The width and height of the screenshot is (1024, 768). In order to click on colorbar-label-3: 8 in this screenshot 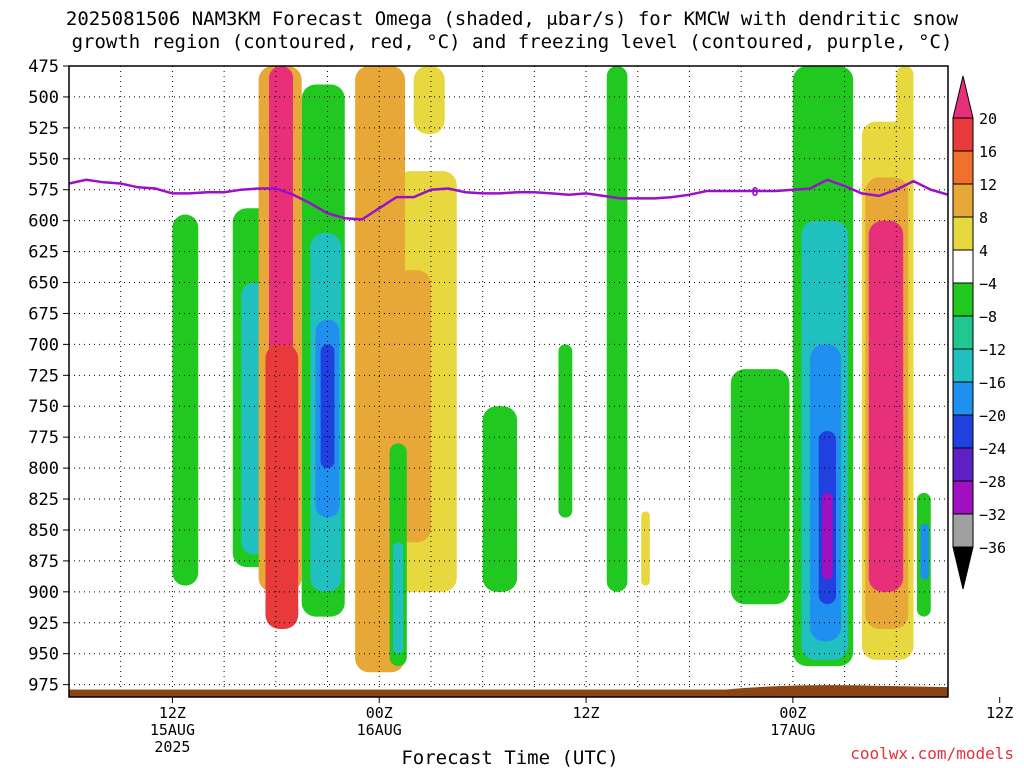, I will do `click(983, 218)`.